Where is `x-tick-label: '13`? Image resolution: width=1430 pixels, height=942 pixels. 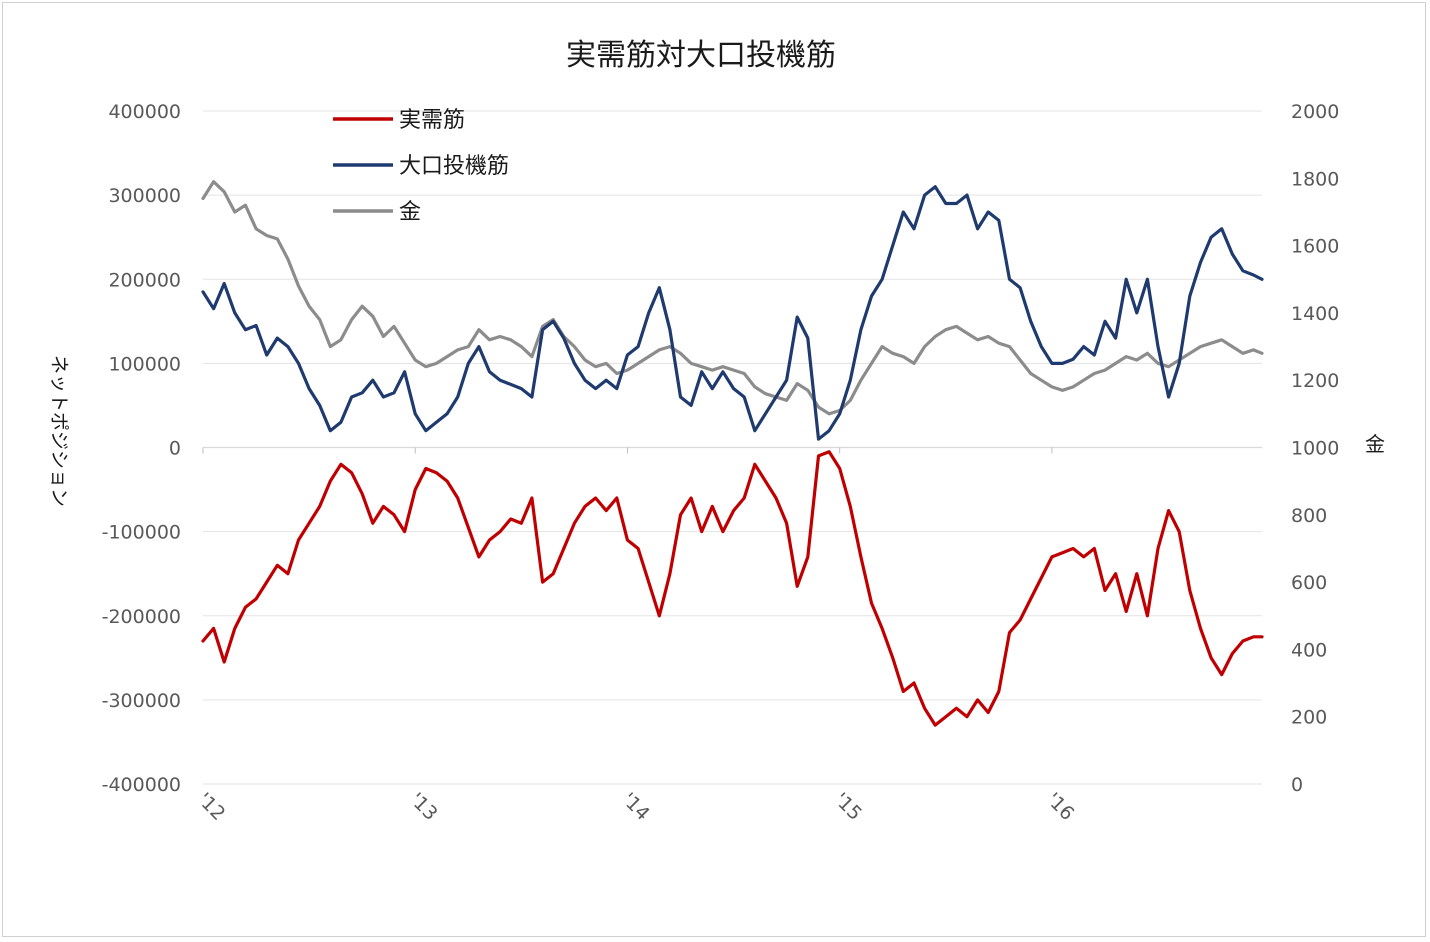 x-tick-label: '13 is located at coordinates (423, 807).